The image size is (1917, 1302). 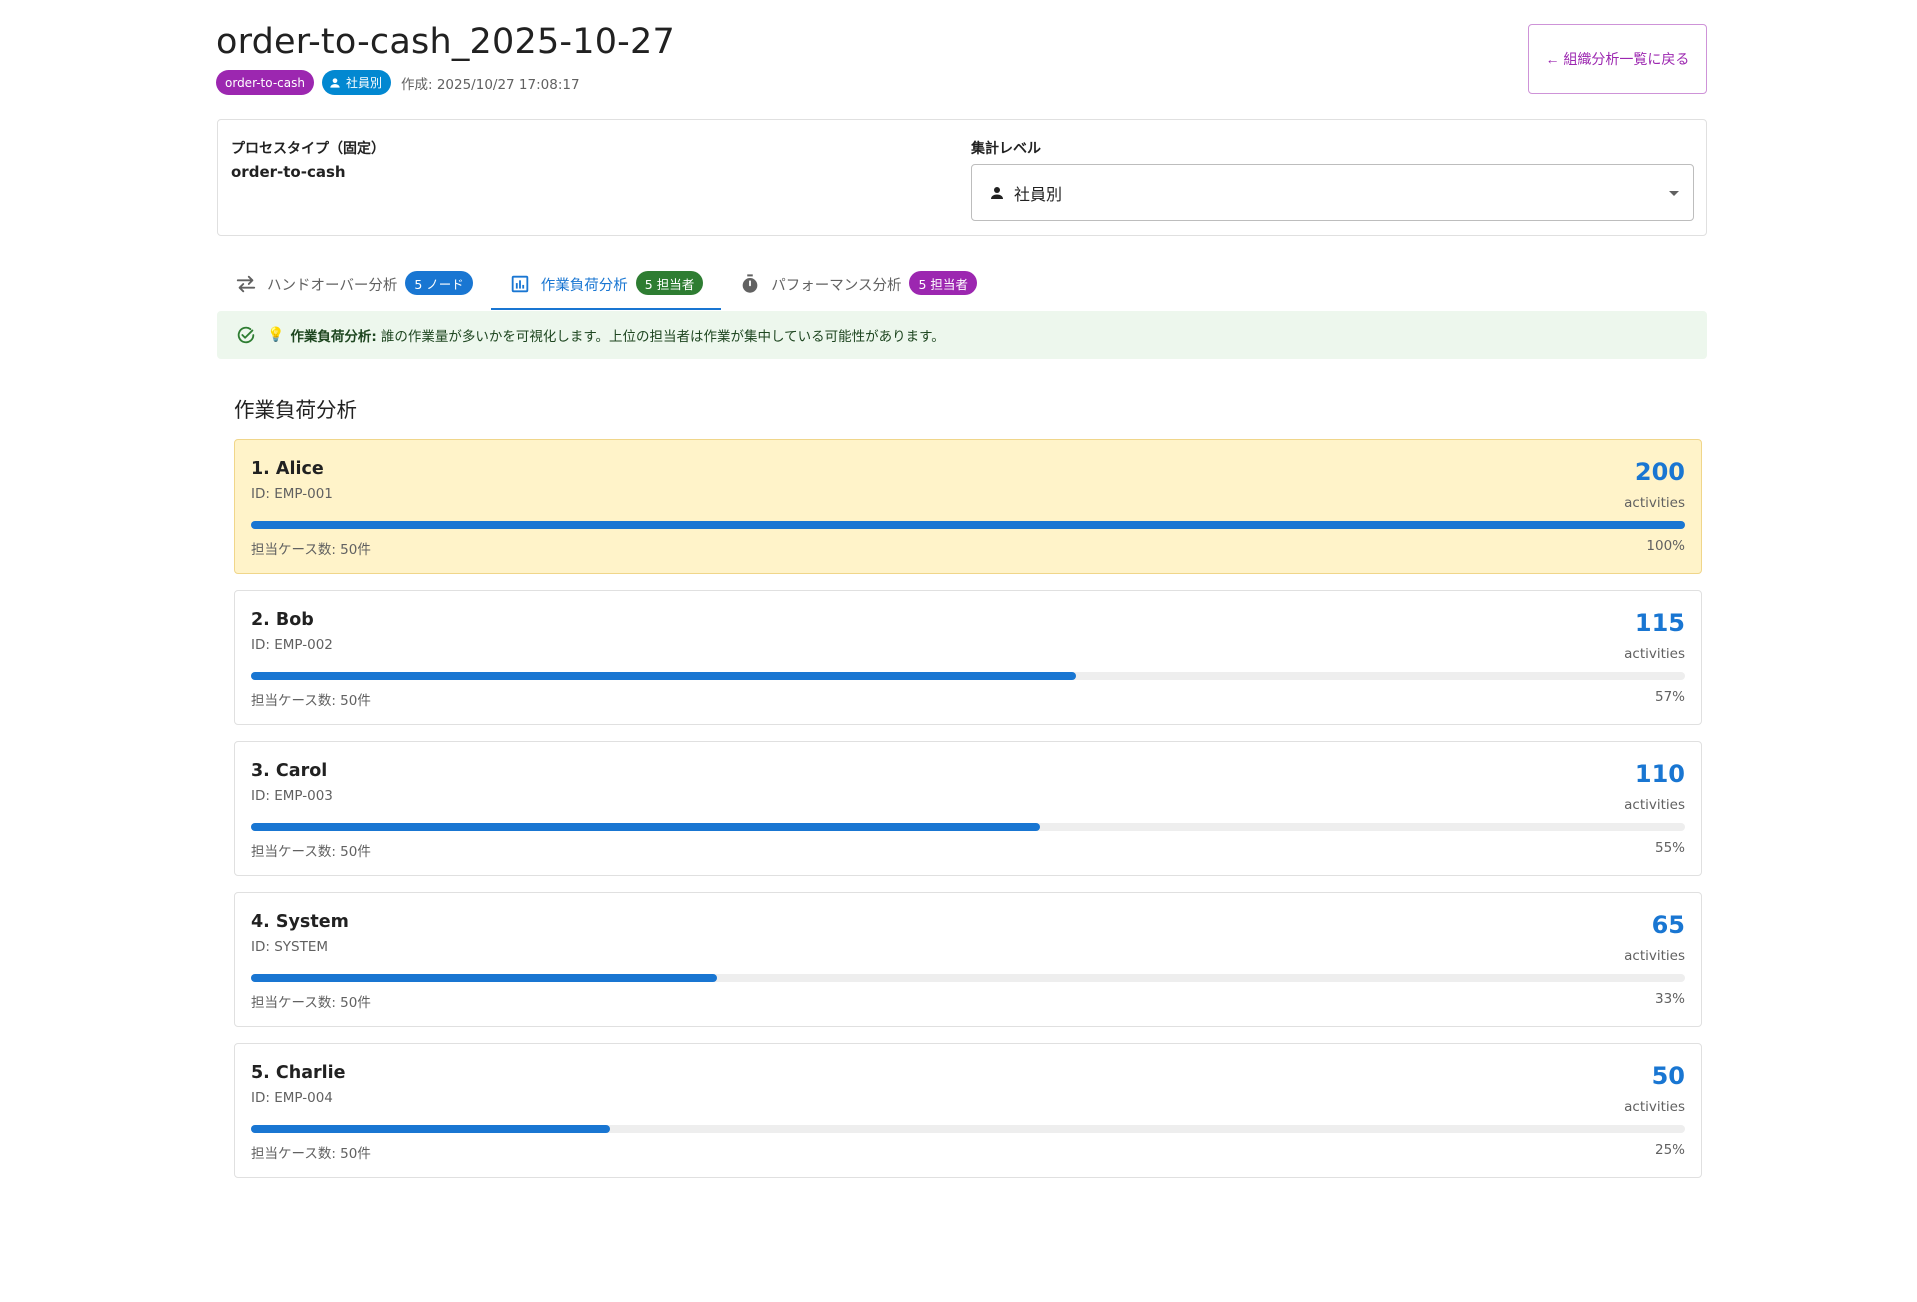 I want to click on created-timestamp: 作成: 2025/10/27 17:08:17, so click(x=490, y=84).